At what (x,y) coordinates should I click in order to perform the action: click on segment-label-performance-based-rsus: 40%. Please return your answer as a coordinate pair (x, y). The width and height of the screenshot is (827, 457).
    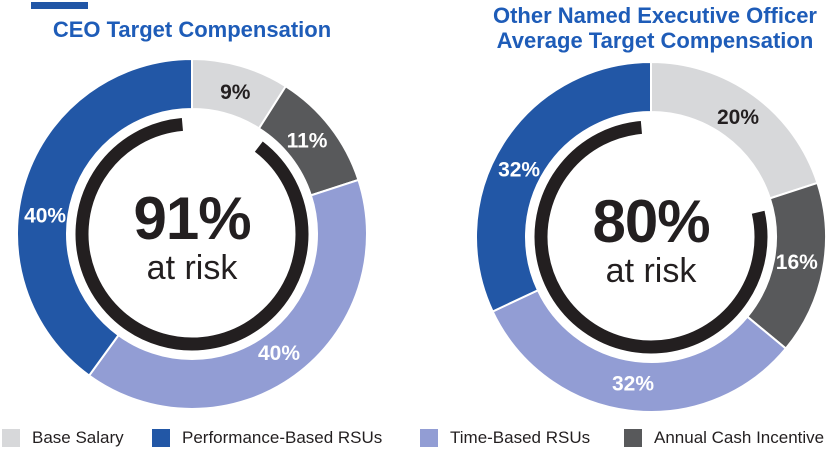
    Looking at the image, I should click on (45, 216).